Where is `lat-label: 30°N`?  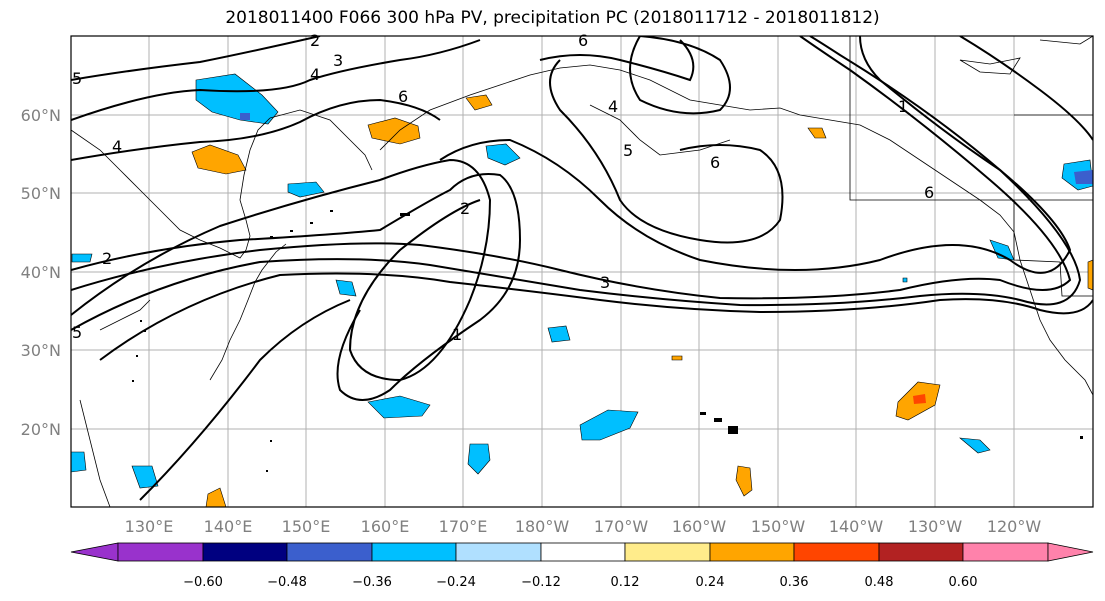 lat-label: 30°N is located at coordinates (41, 350).